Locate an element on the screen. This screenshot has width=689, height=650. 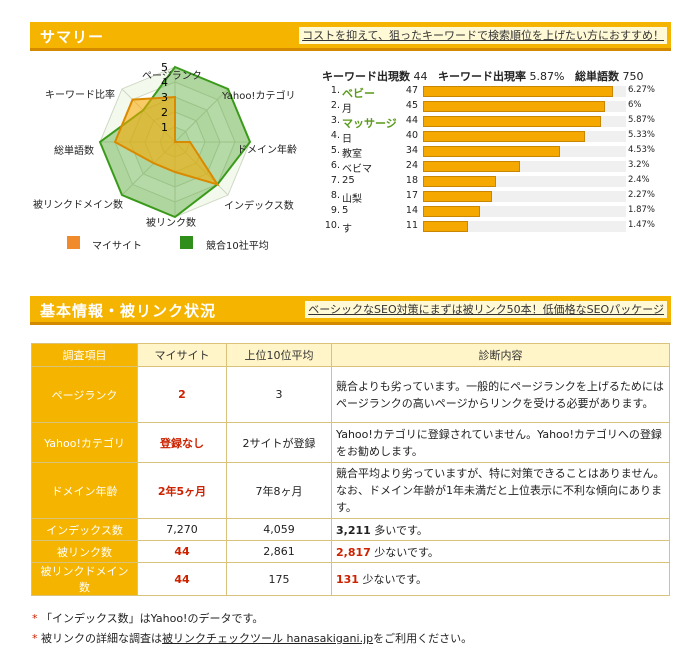
keyword-rank: 1. is located at coordinates (335, 90).